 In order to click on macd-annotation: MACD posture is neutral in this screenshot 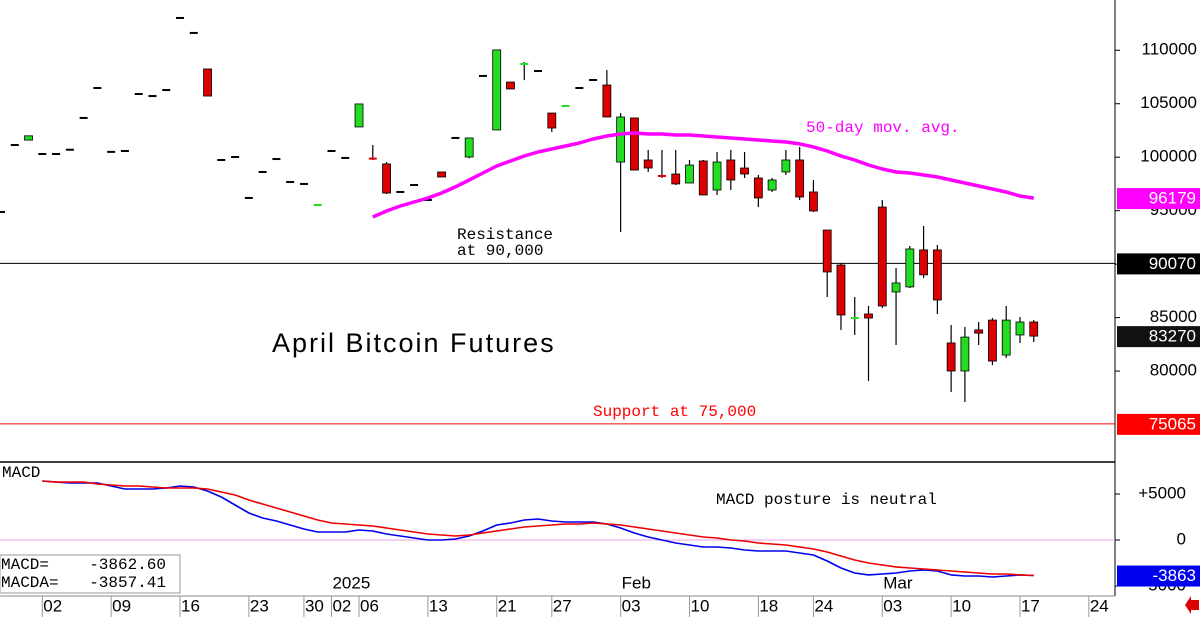, I will do `click(826, 500)`.